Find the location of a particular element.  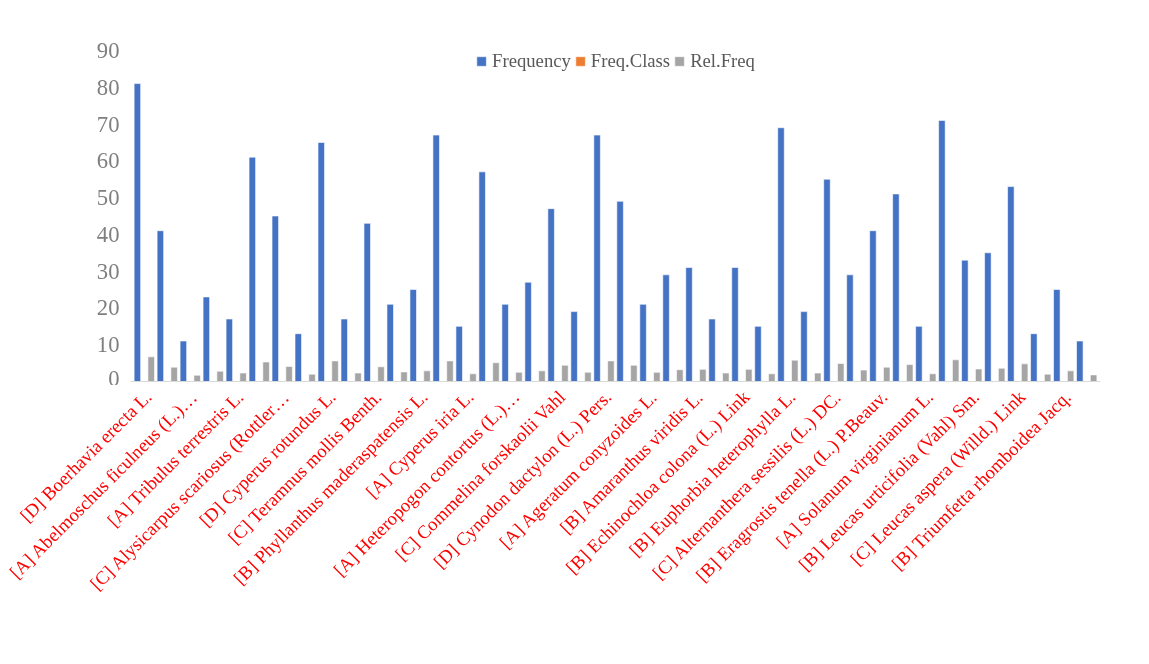

legend-label: Freq.Class is located at coordinates (630, 61).